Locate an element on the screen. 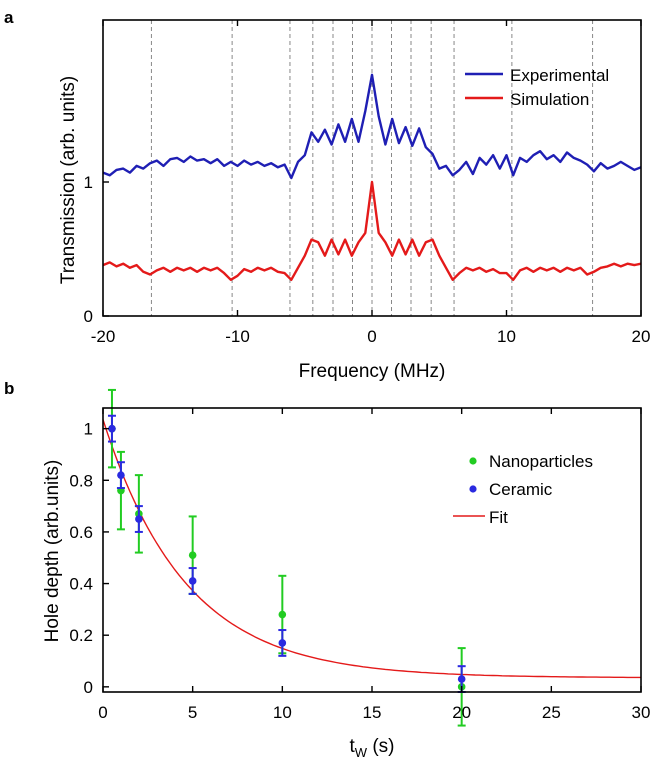 The image size is (670, 764). y-tick-label: 0.6 is located at coordinates (81, 532).